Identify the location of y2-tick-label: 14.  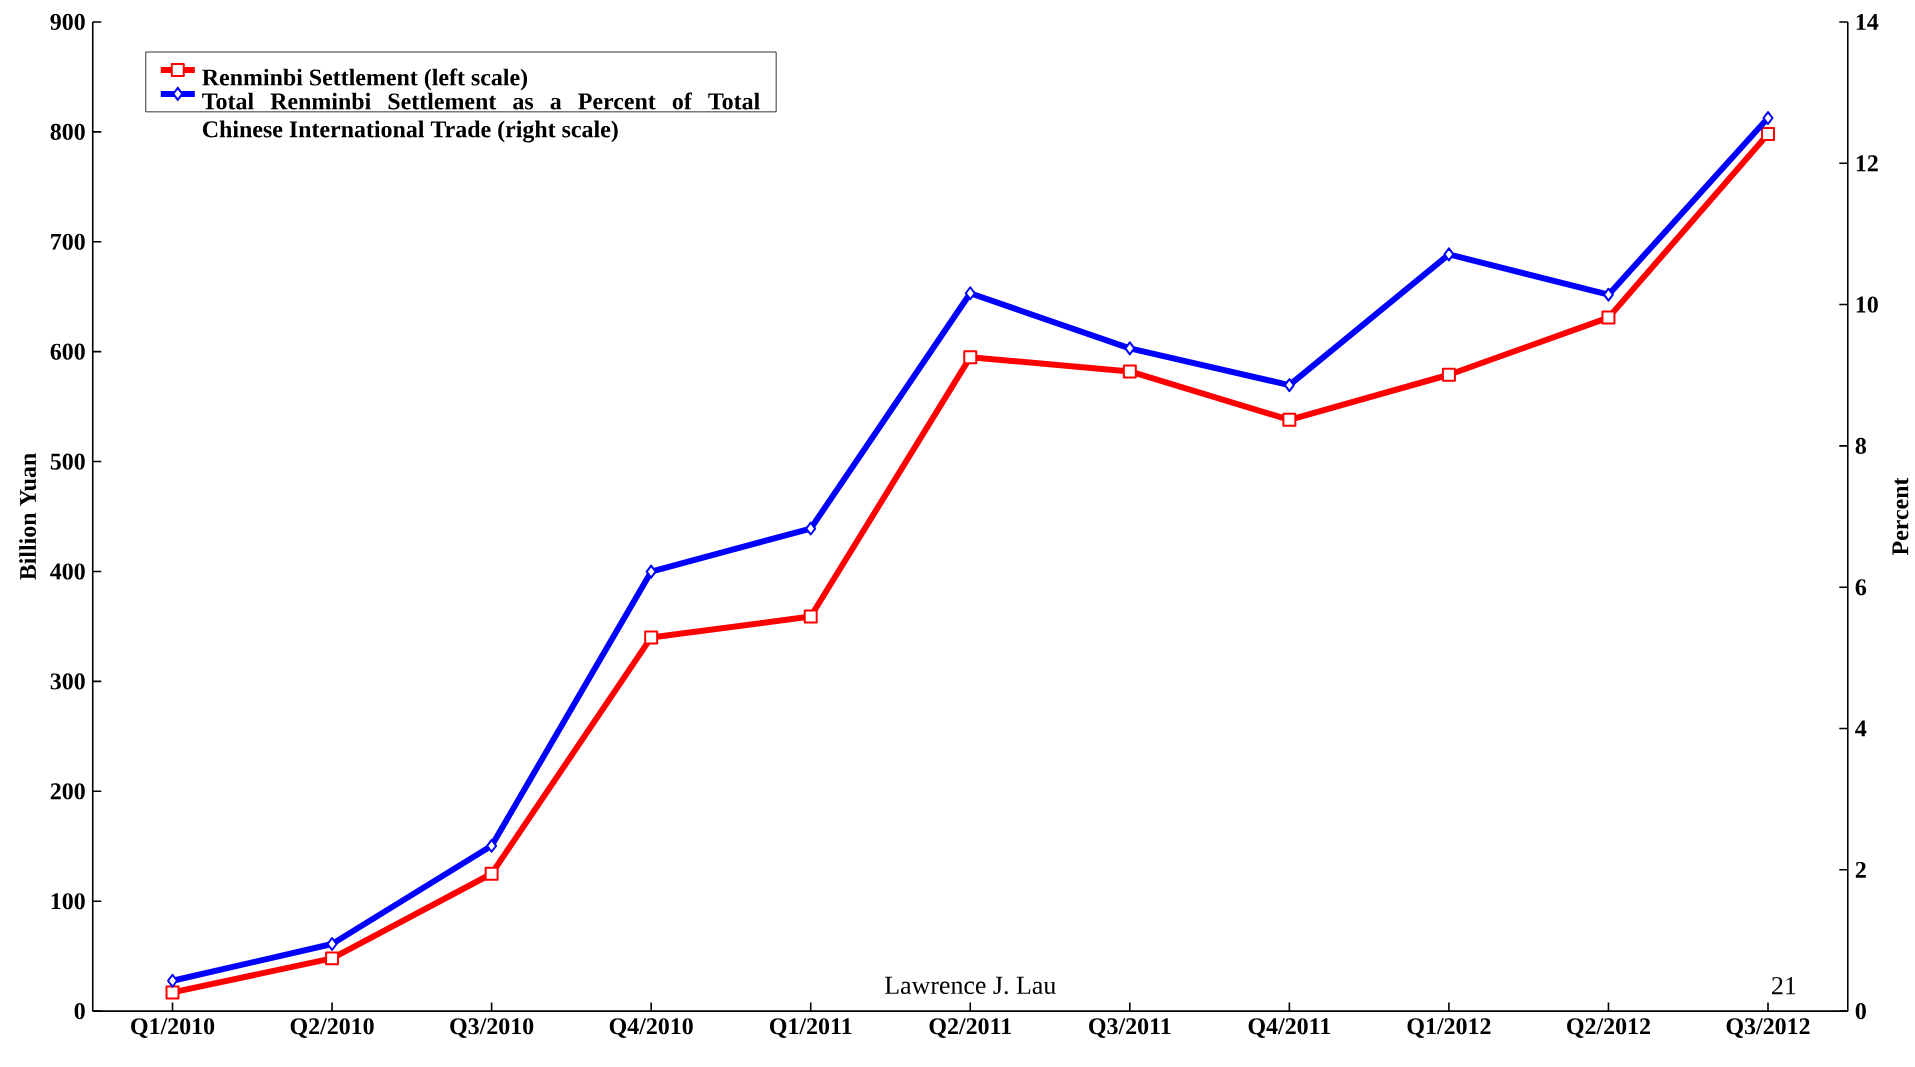
(1867, 22).